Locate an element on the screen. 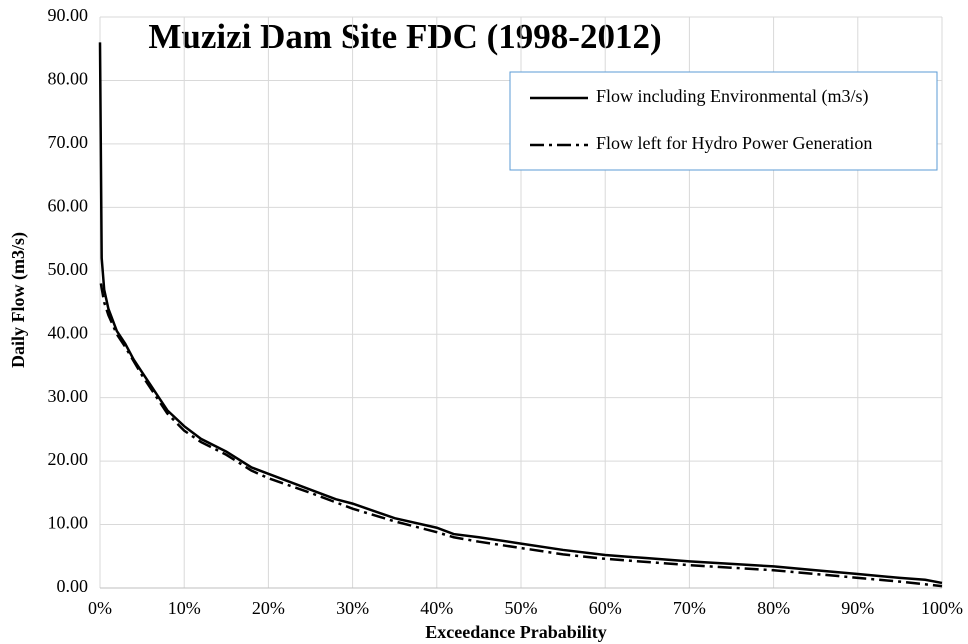 This screenshot has height=644, width=968. legend-label: Flow left for Hydro Power Generation is located at coordinates (734, 143).